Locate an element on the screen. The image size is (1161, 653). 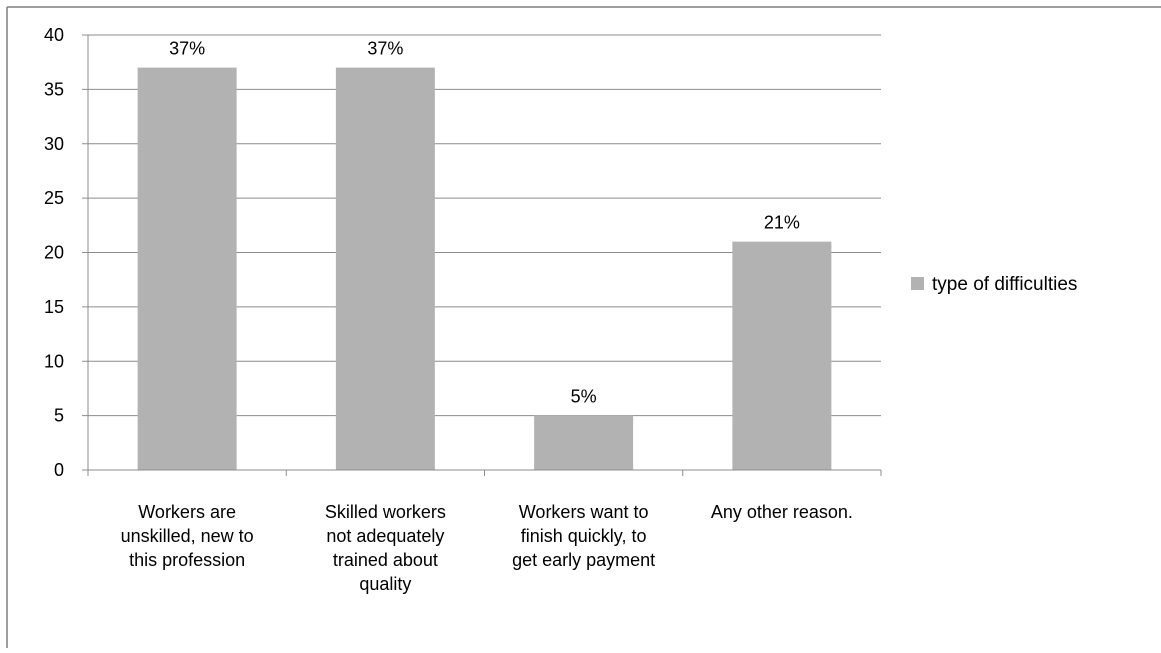
legend-swatch is located at coordinates (917, 283).